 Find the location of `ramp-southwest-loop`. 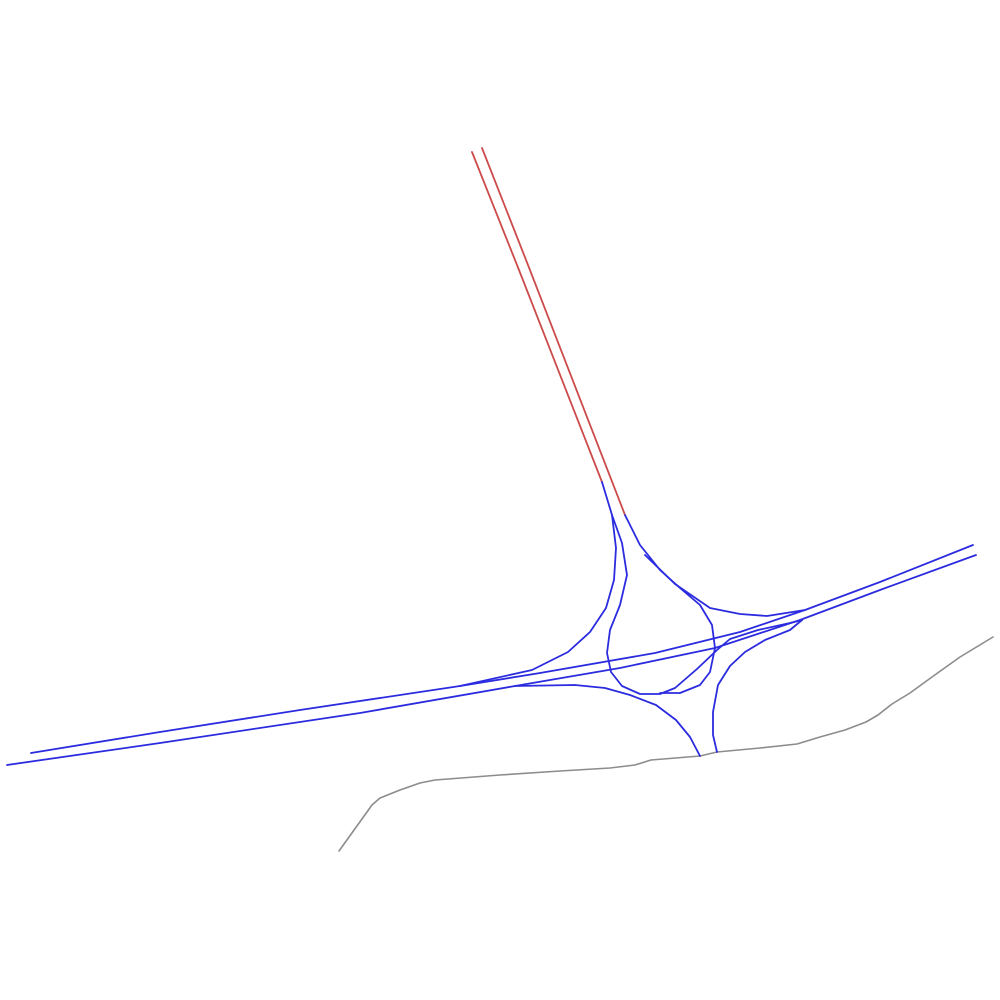

ramp-southwest-loop is located at coordinates (607, 720).